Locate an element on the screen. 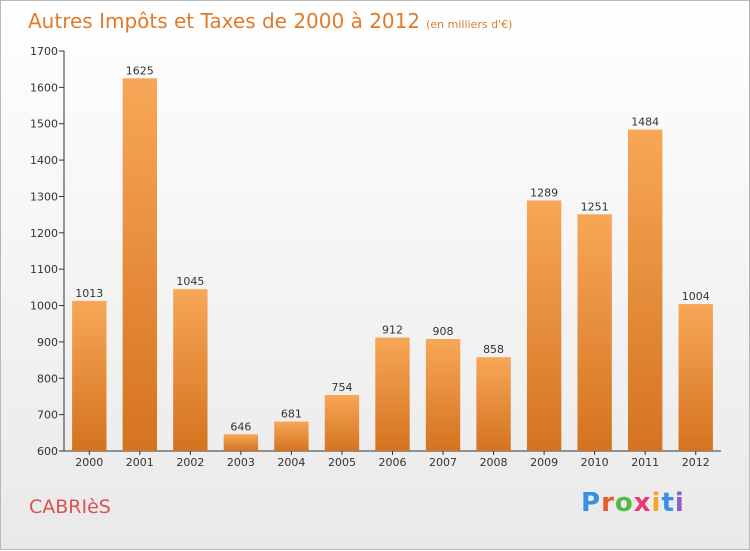  bar-value-label: 1251 is located at coordinates (595, 206).